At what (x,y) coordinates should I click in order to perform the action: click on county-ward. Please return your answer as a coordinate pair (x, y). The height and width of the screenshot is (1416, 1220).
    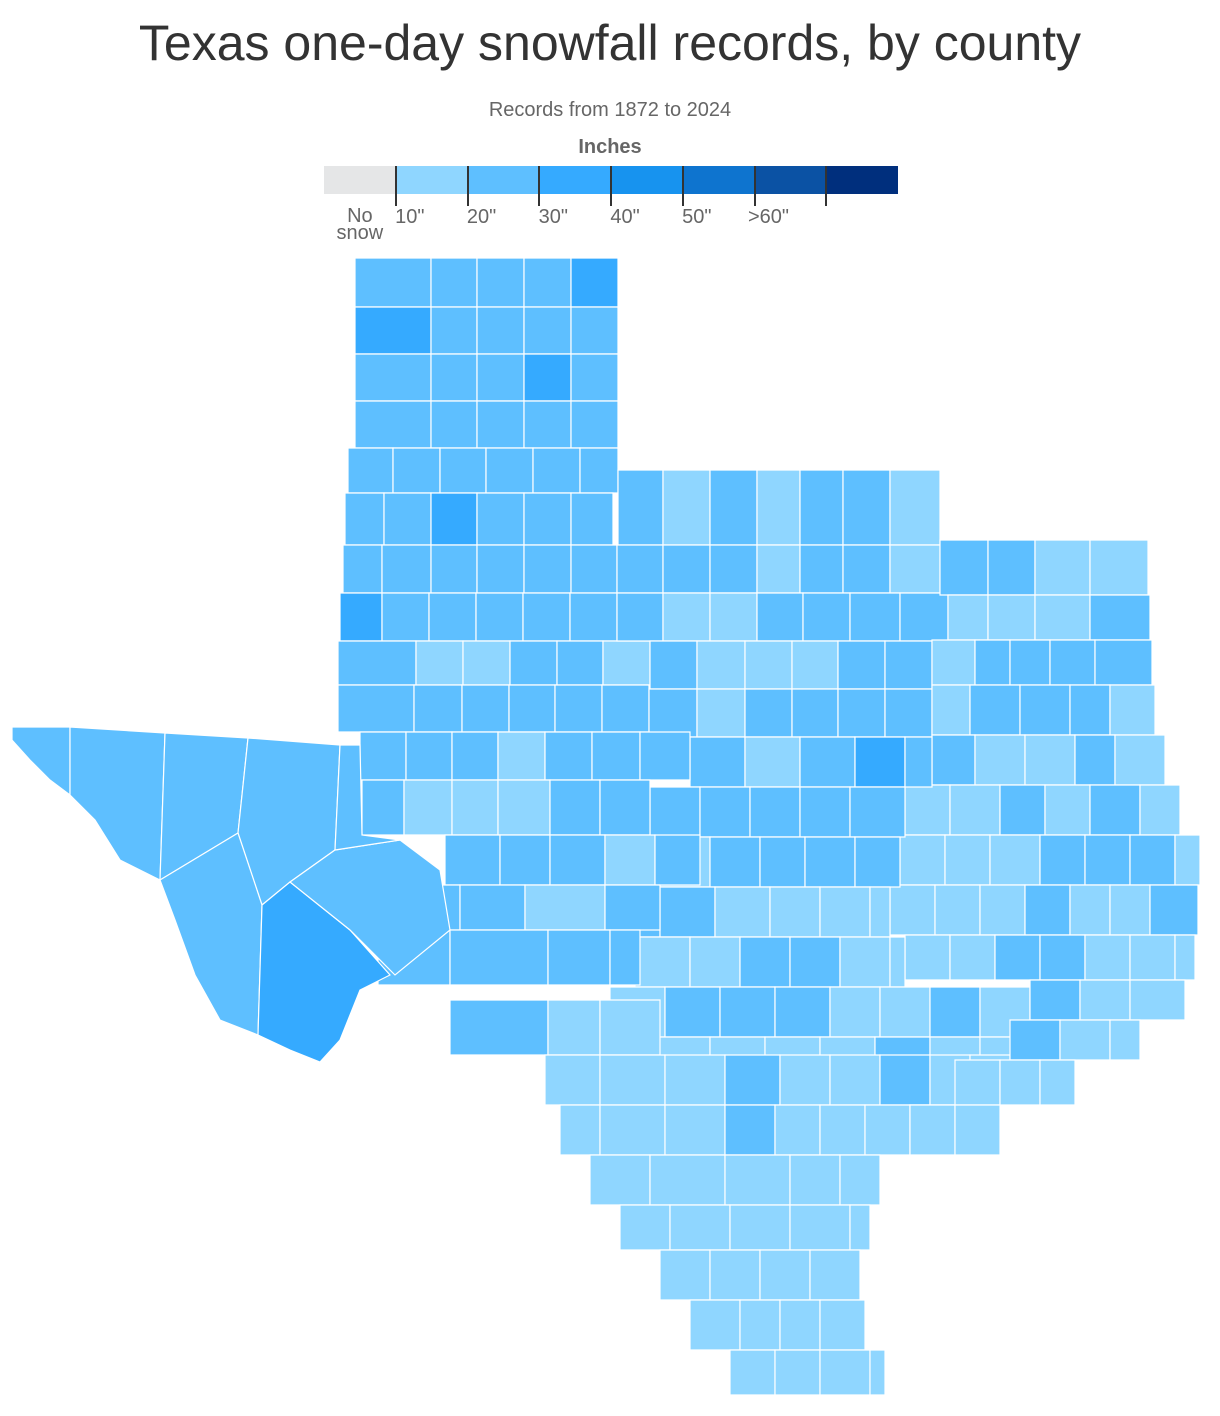
    Looking at the image, I should click on (367, 797).